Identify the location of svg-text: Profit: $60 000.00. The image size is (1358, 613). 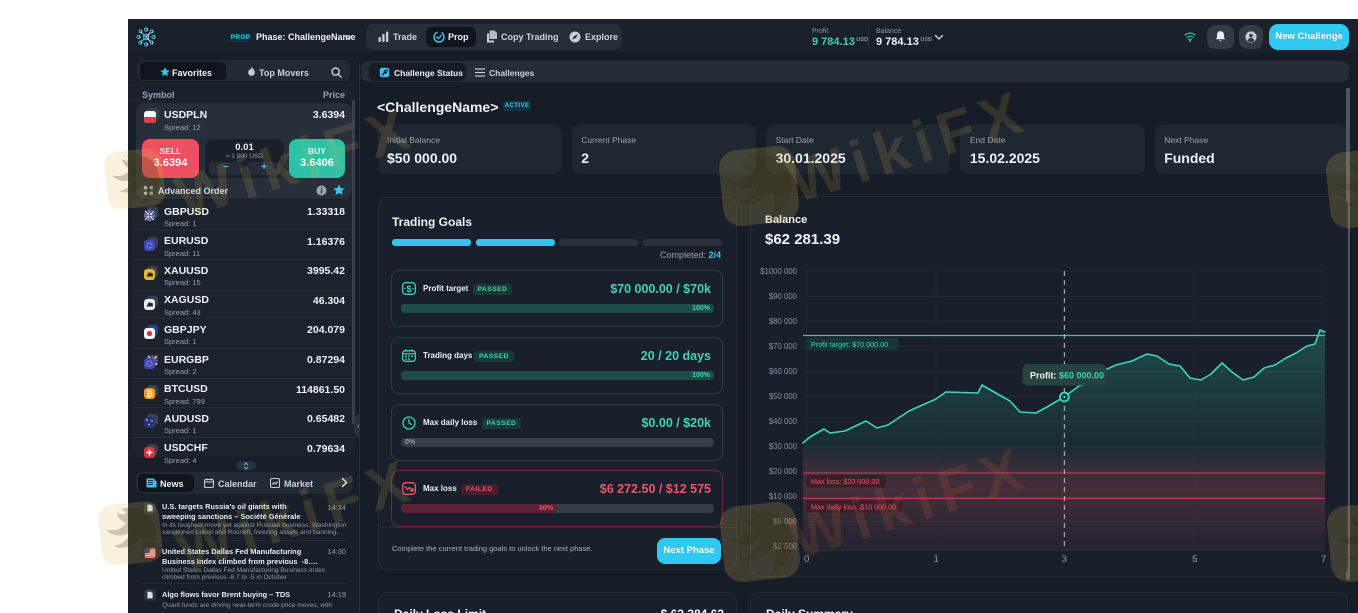
(1067, 375).